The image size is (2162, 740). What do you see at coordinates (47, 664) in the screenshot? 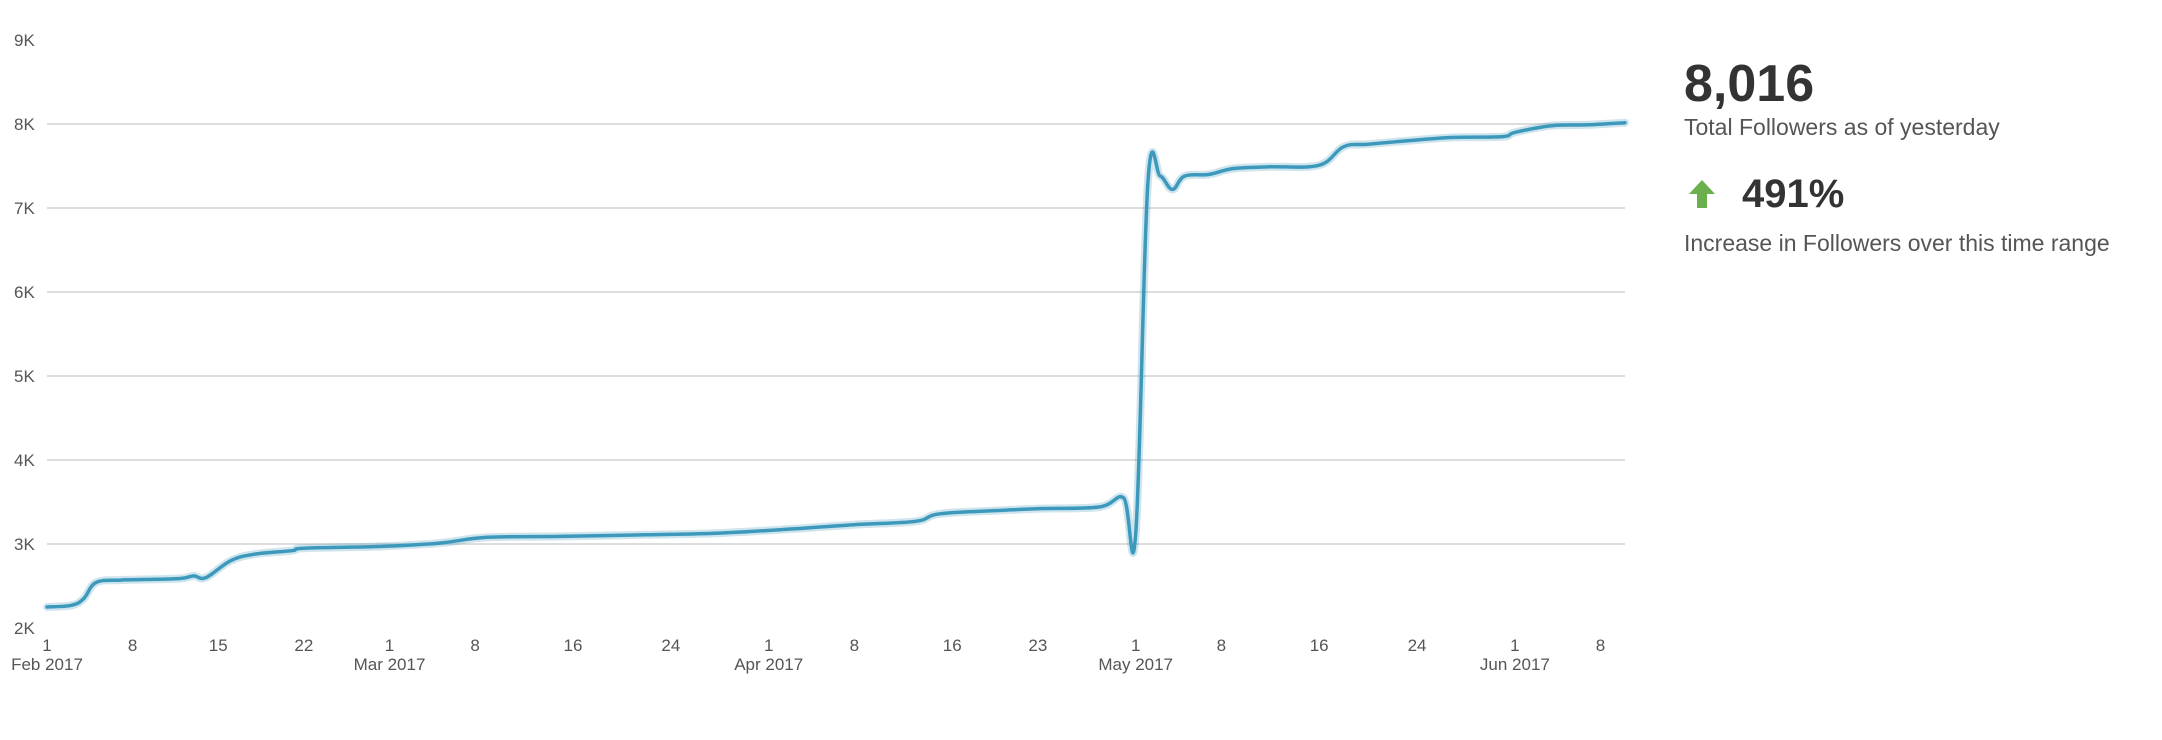
I see `x-tick-month-label: Feb 2017` at bounding box center [47, 664].